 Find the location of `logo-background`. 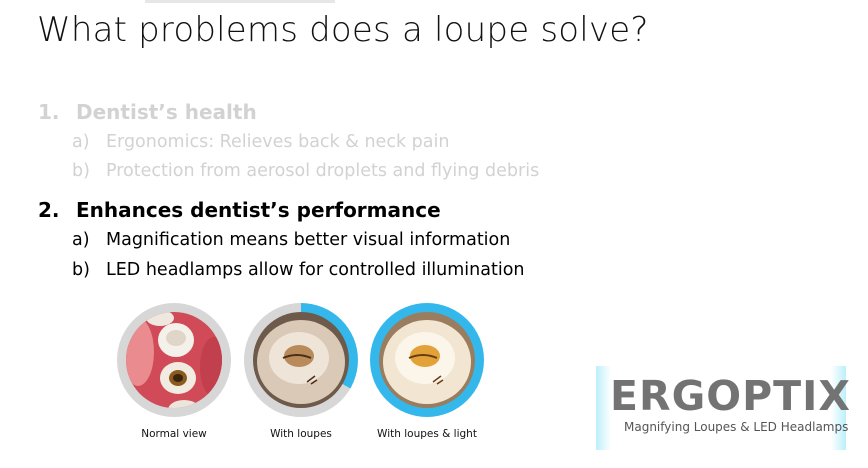

logo-background is located at coordinates (721, 408).